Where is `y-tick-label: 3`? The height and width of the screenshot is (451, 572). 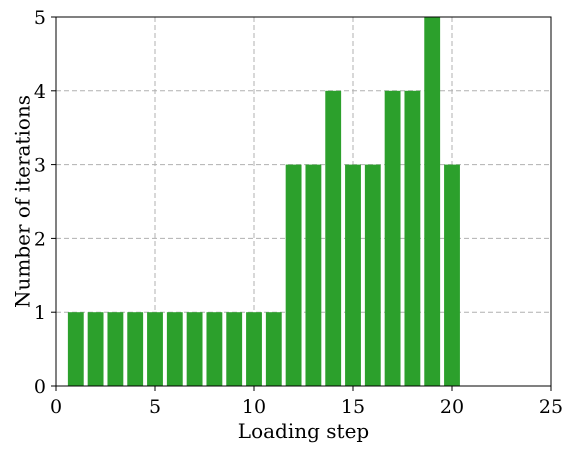
y-tick-label: 3 is located at coordinates (40, 166).